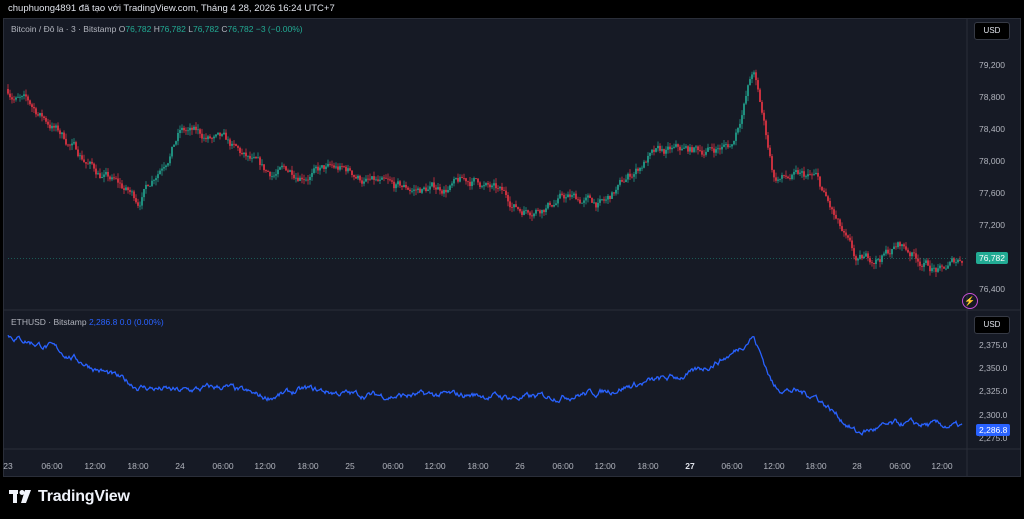 The height and width of the screenshot is (519, 1024). Describe the element at coordinates (774, 466) in the screenshot. I see `time-tick-label: 12:00` at that location.